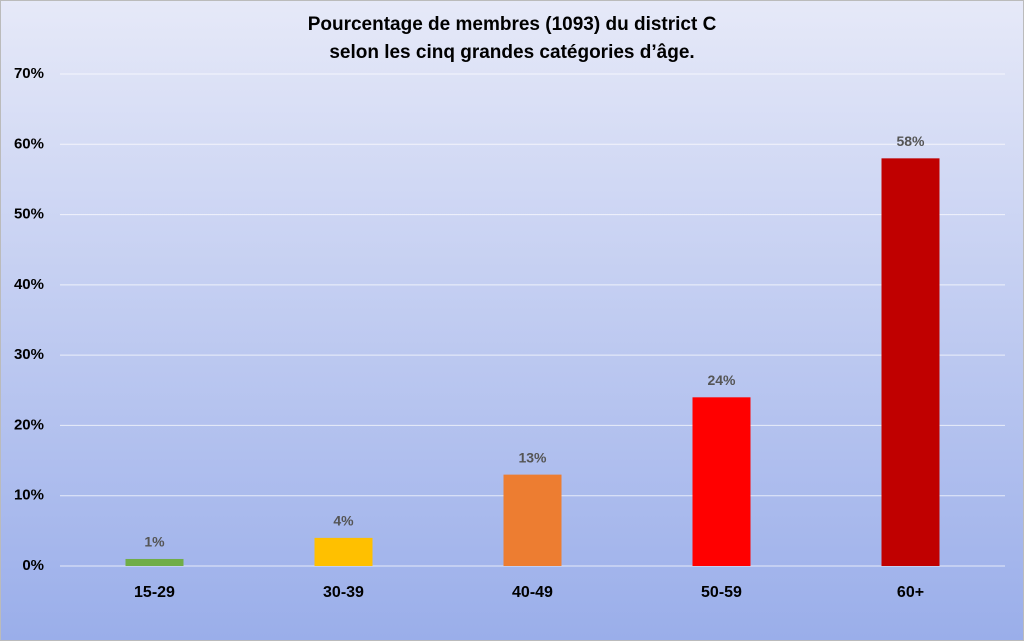 This screenshot has width=1024, height=641. Describe the element at coordinates (910, 592) in the screenshot. I see `x-tick-label: 60+` at that location.